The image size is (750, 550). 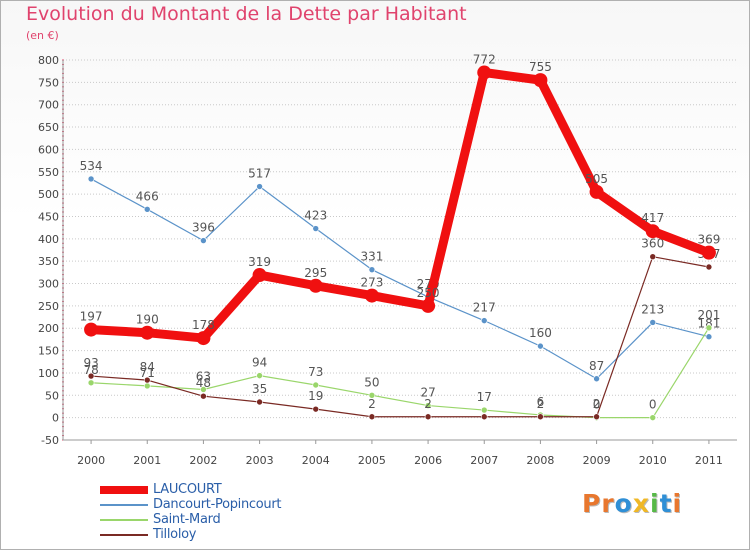 I want to click on legend-swatch-dancourt, so click(x=124, y=505).